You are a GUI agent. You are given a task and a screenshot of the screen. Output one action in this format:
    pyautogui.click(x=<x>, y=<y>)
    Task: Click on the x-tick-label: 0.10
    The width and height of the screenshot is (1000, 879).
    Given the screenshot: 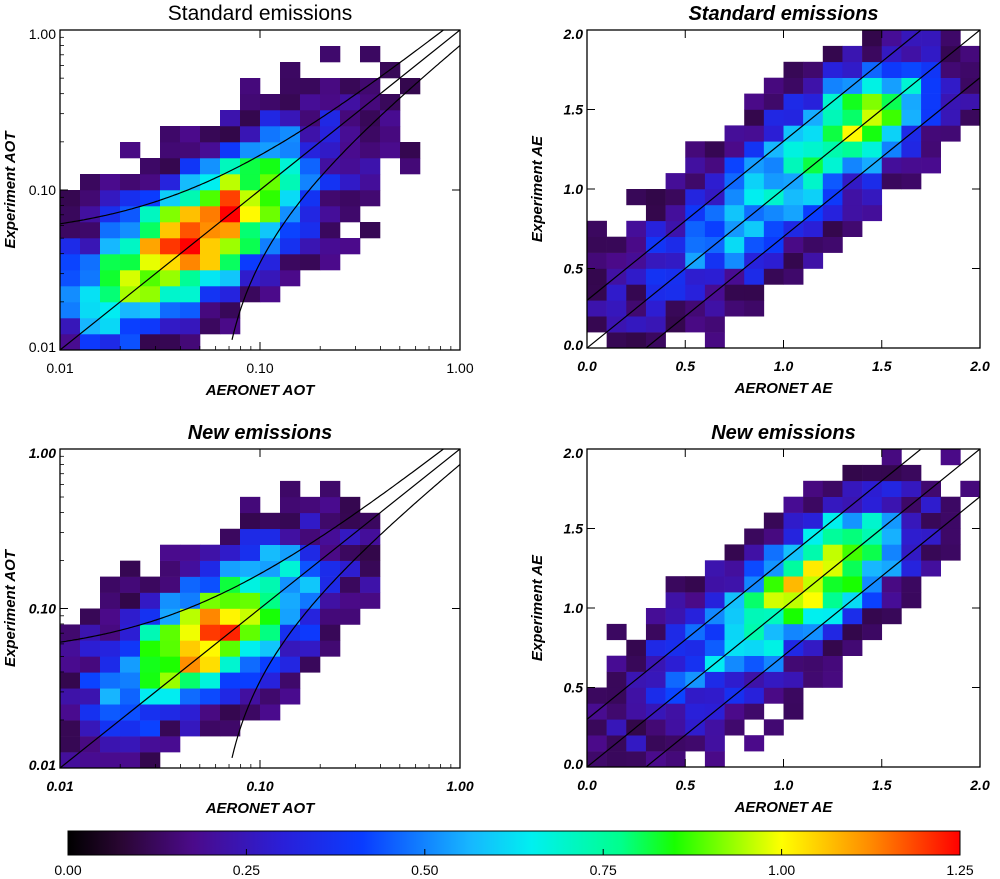 What is the action you would take?
    pyautogui.click(x=259, y=368)
    